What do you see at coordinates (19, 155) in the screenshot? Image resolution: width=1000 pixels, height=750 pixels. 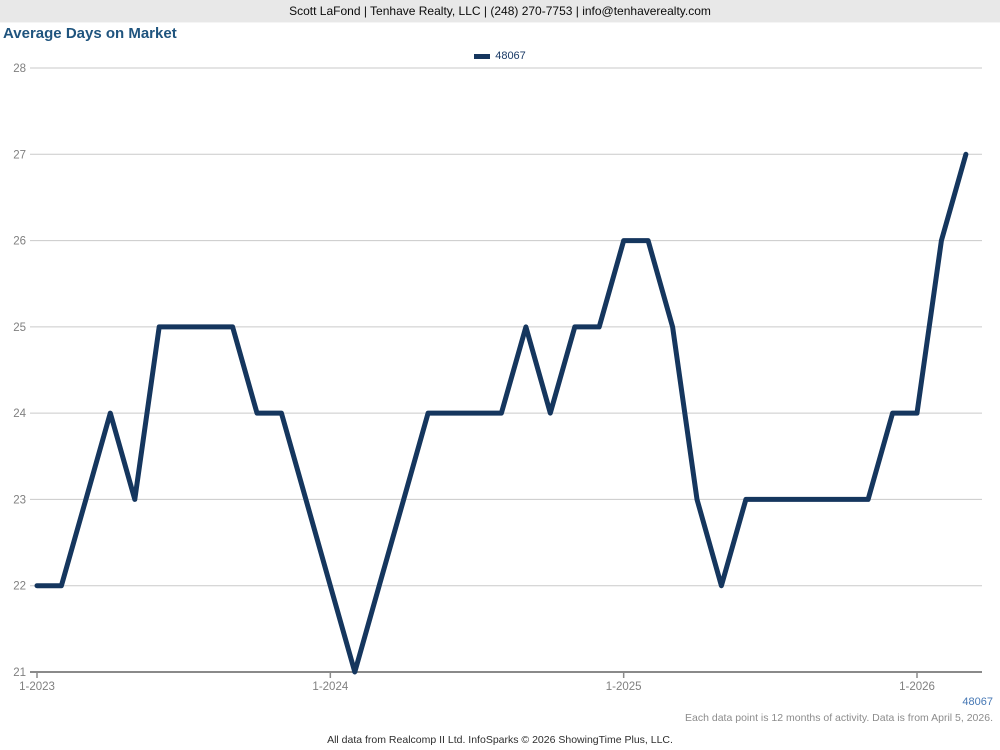 I see `y-axis-tick-label: 27` at bounding box center [19, 155].